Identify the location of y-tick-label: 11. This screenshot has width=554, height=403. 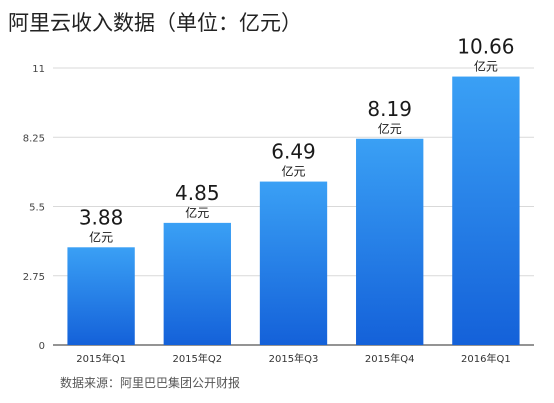
(38, 69).